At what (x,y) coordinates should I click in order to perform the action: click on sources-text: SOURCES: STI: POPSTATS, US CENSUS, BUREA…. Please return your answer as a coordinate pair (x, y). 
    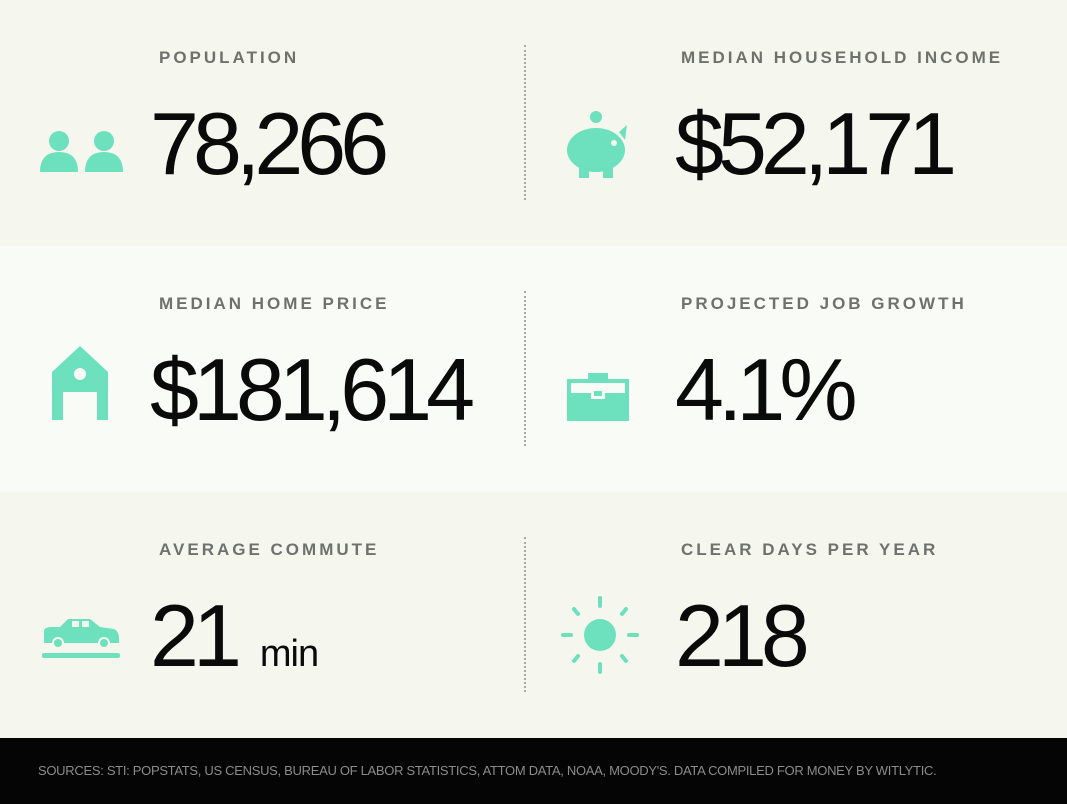
    Looking at the image, I should click on (487, 770).